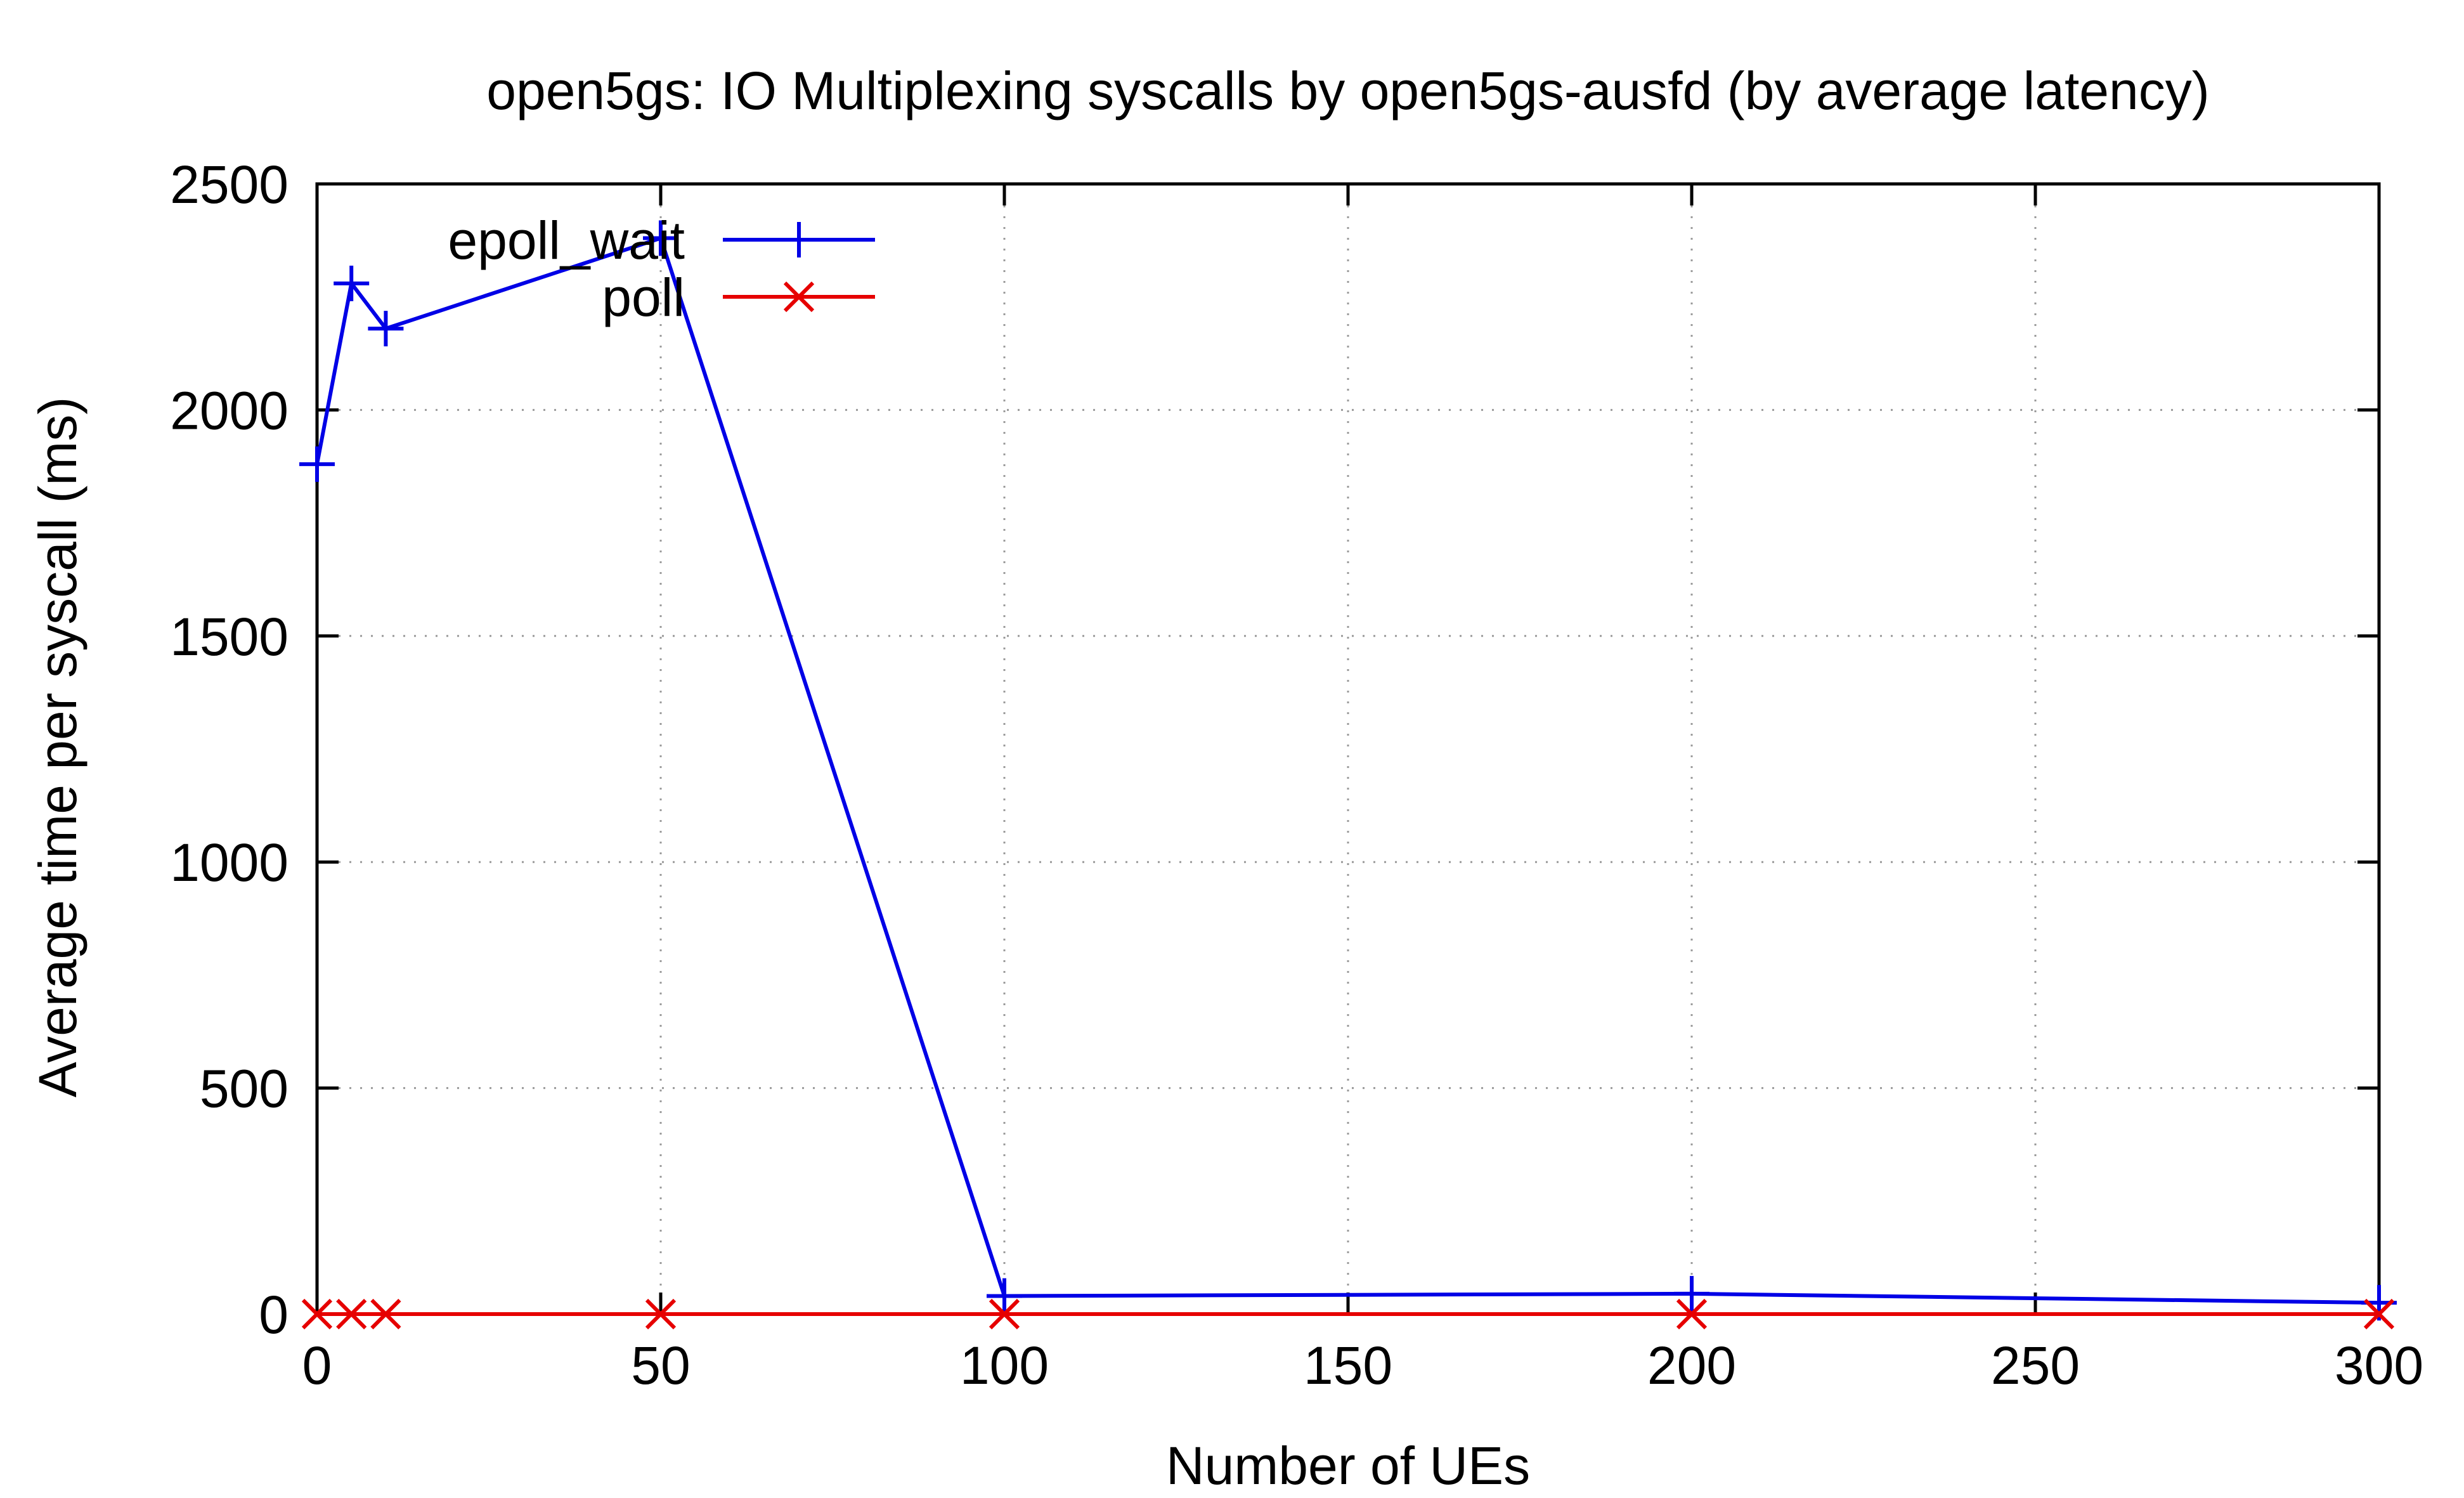  What do you see at coordinates (229, 410) in the screenshot?
I see `y-tick-label: 2000` at bounding box center [229, 410].